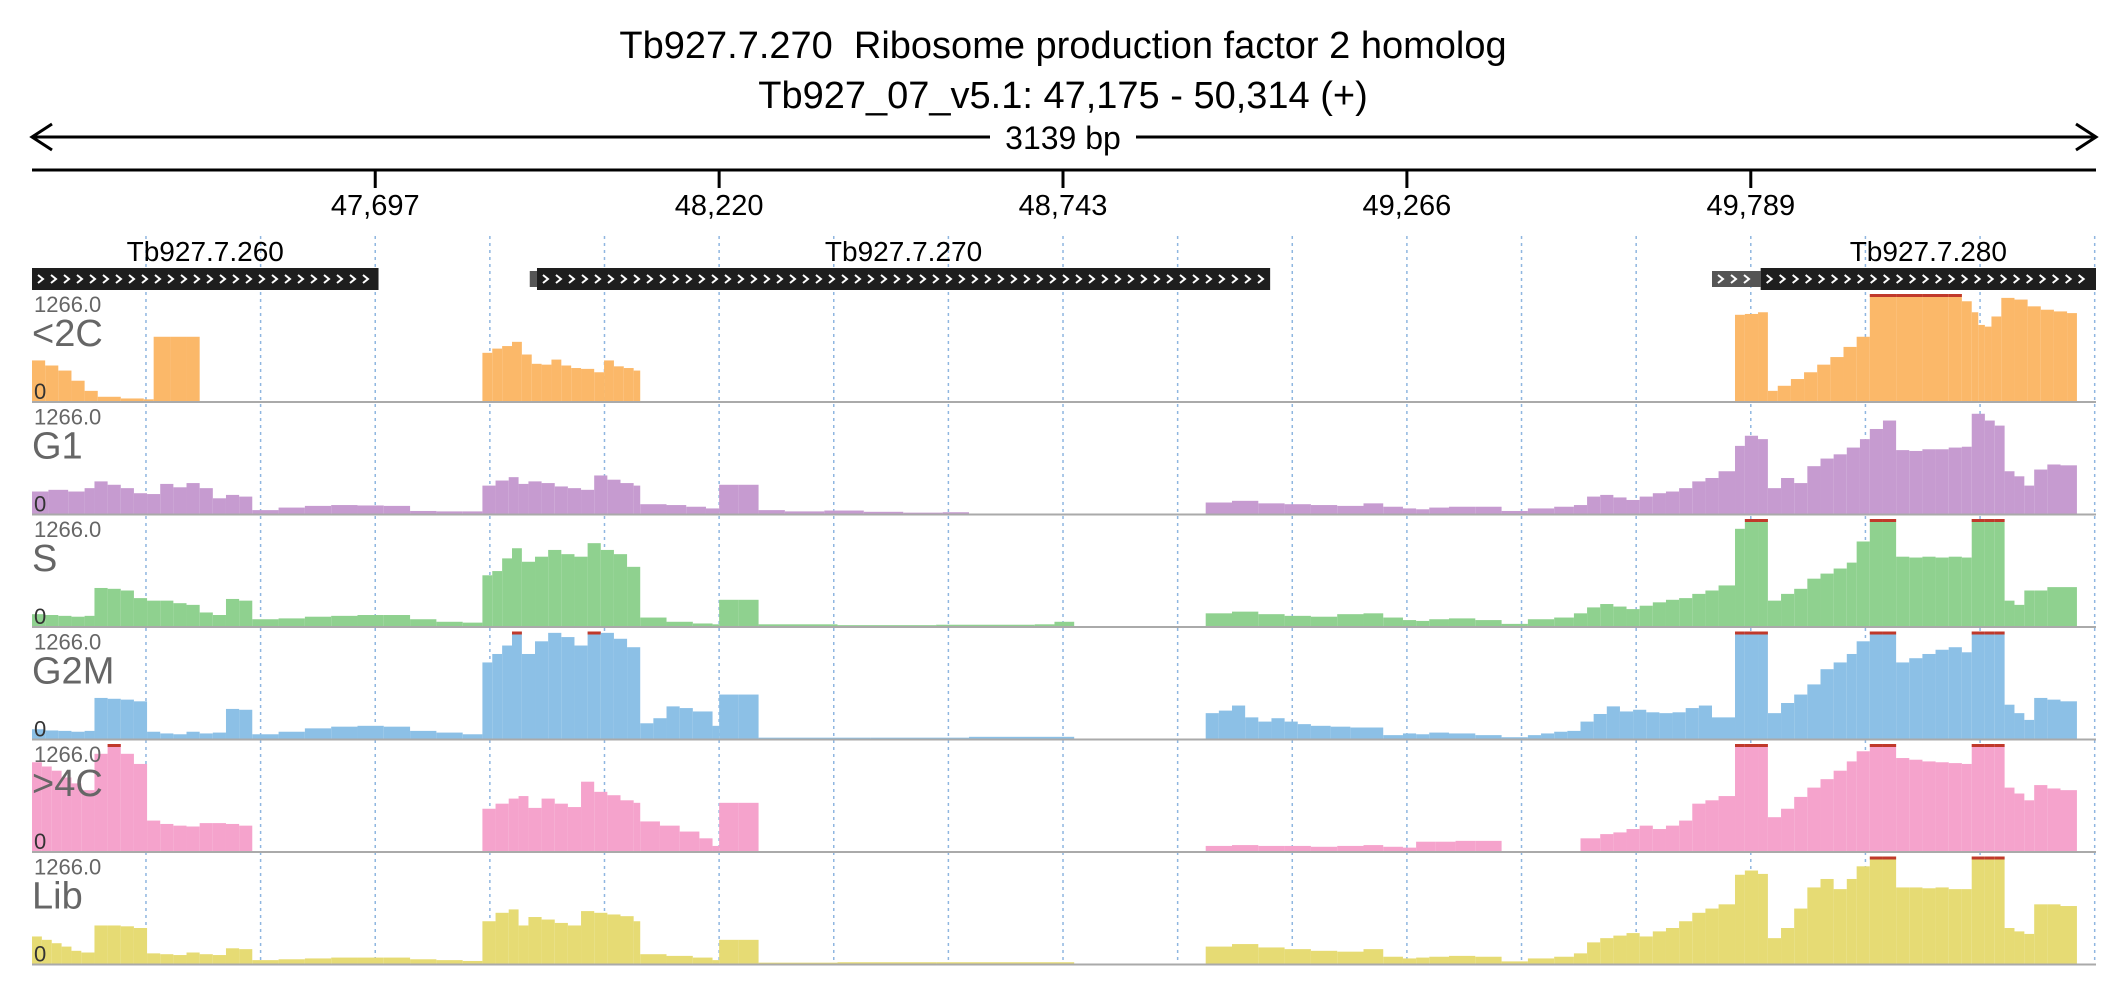 The height and width of the screenshot is (1000, 2126). What do you see at coordinates (1063, 138) in the screenshot?
I see `span-label: 3139 bp` at bounding box center [1063, 138].